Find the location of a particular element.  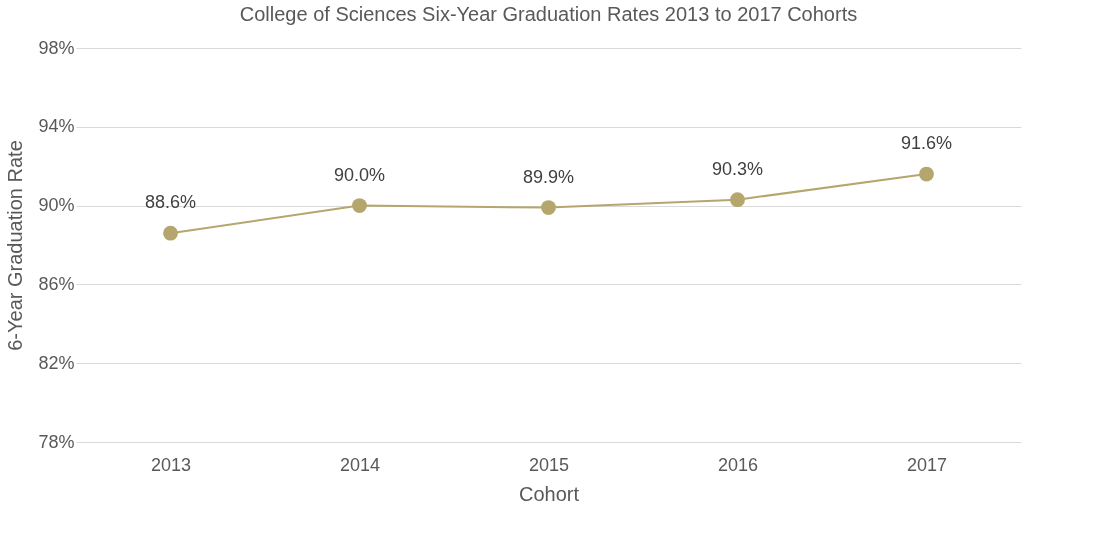

data-label: 91.6% is located at coordinates (926, 143).